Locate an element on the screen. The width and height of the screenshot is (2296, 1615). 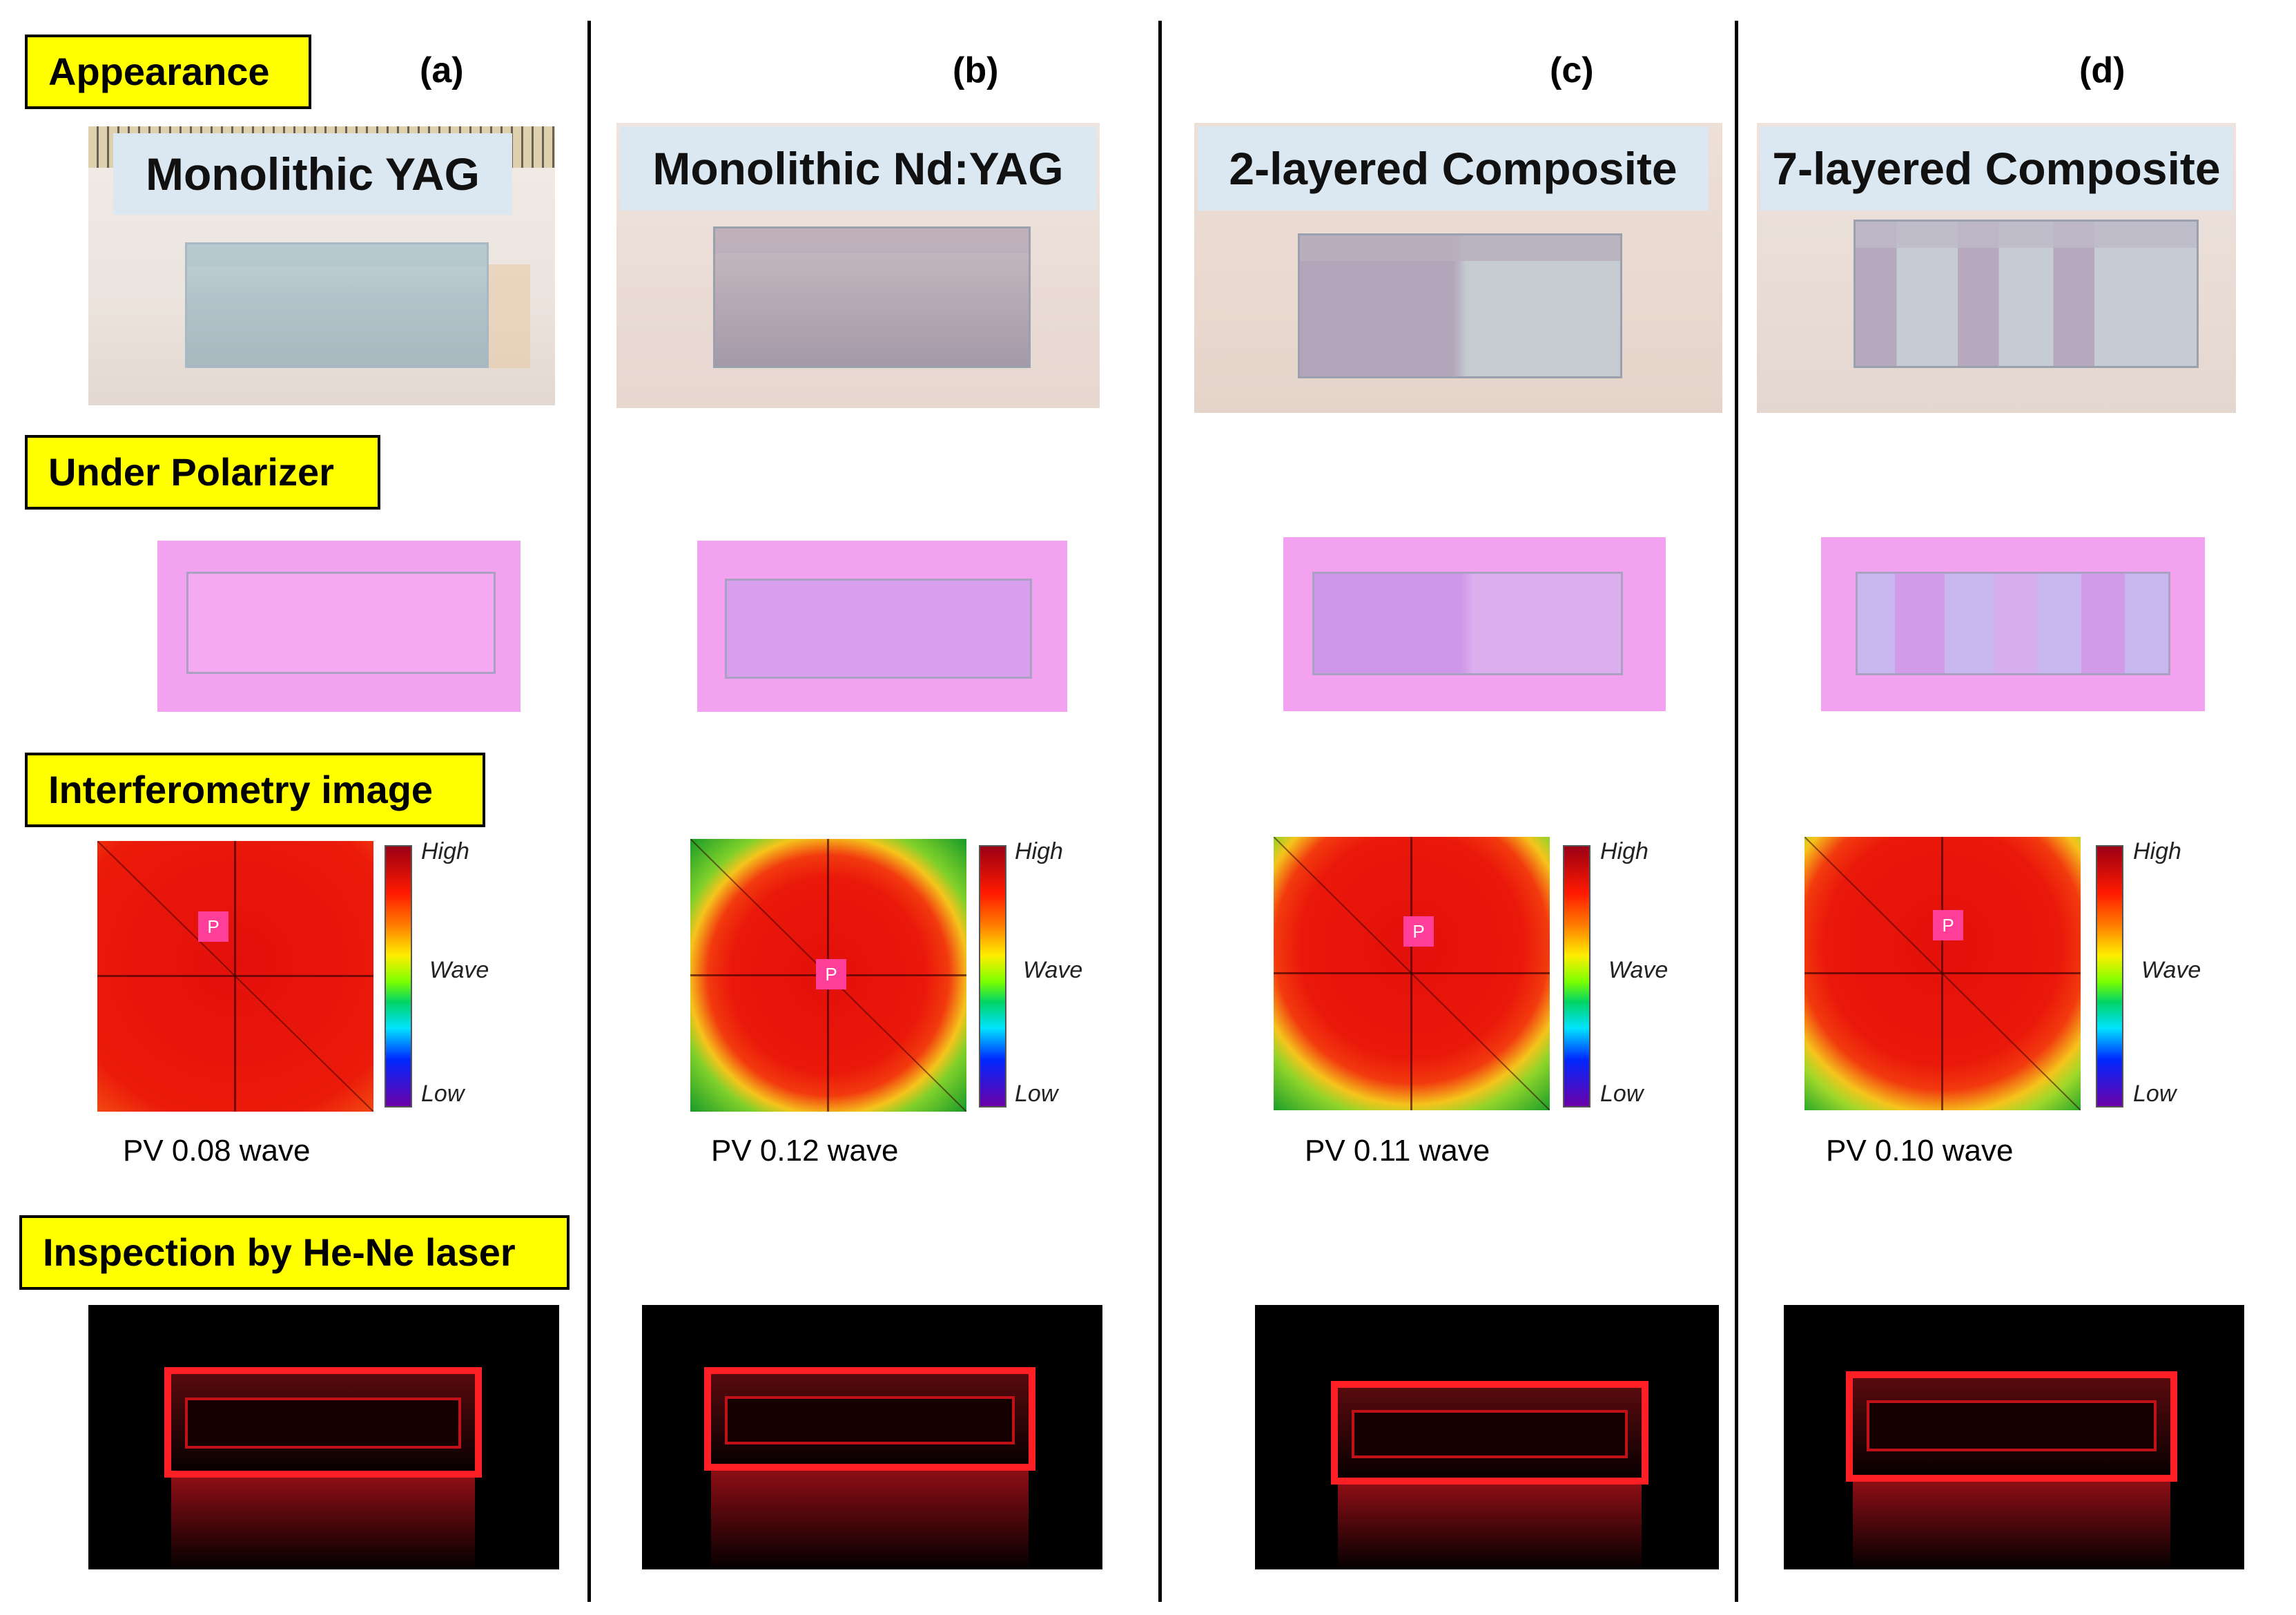
colorbar-mid-a: Wave is located at coordinates (459, 970).